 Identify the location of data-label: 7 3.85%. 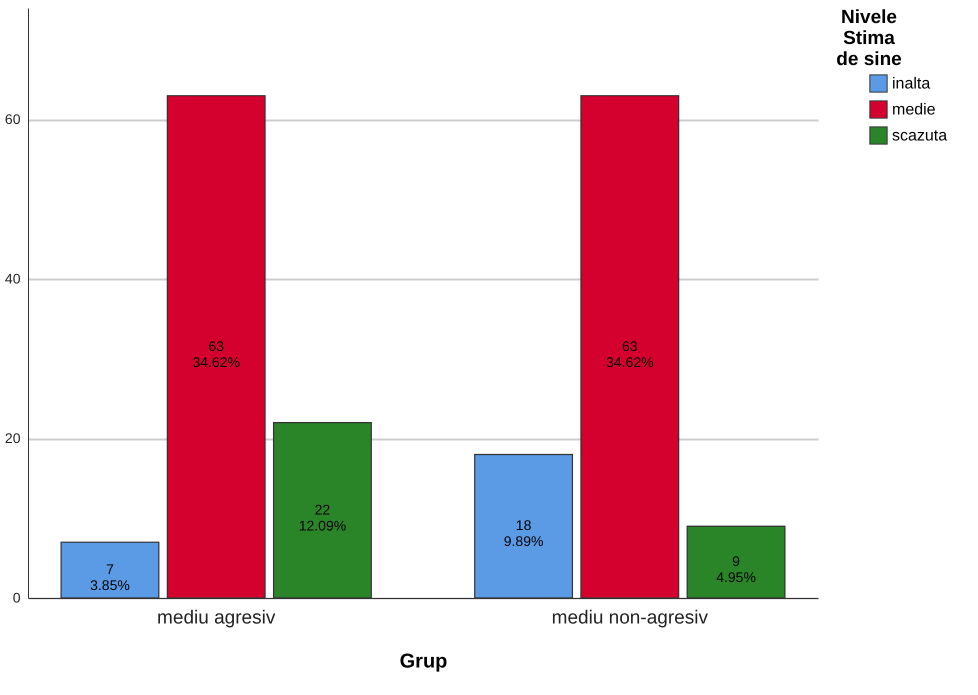
(110, 577).